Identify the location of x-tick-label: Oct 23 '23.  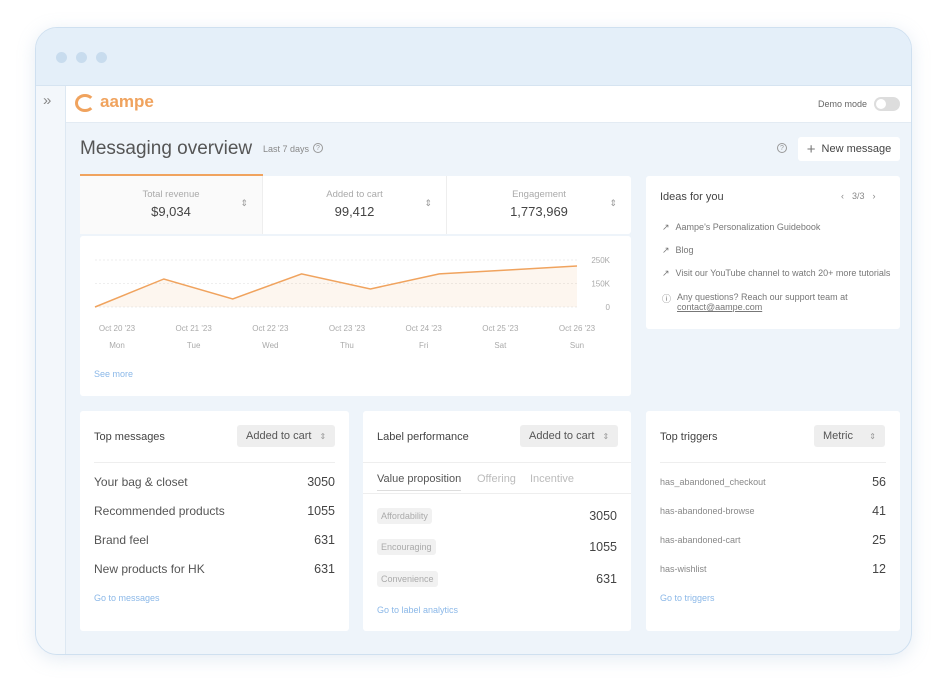
(347, 328).